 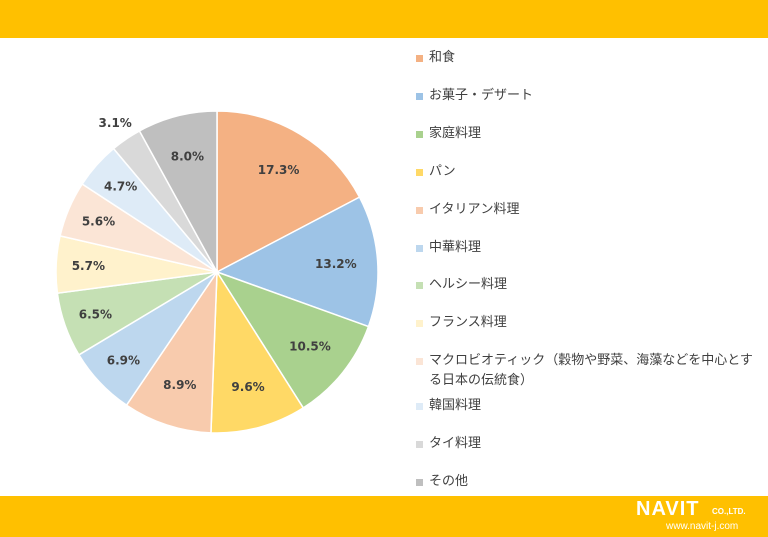 What do you see at coordinates (247, 387) in the screenshot?
I see `data-label: 9.6%` at bounding box center [247, 387].